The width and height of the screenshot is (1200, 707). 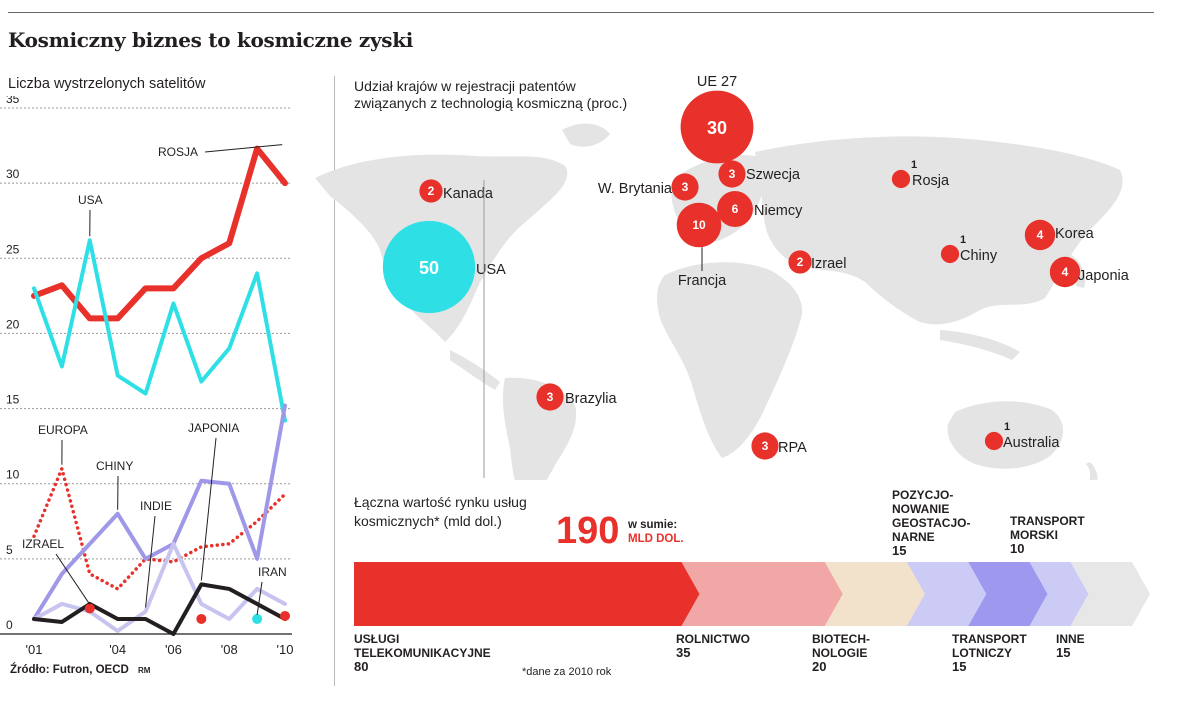 What do you see at coordinates (43, 544) in the screenshot?
I see `series-label-izrael: IZRAEL` at bounding box center [43, 544].